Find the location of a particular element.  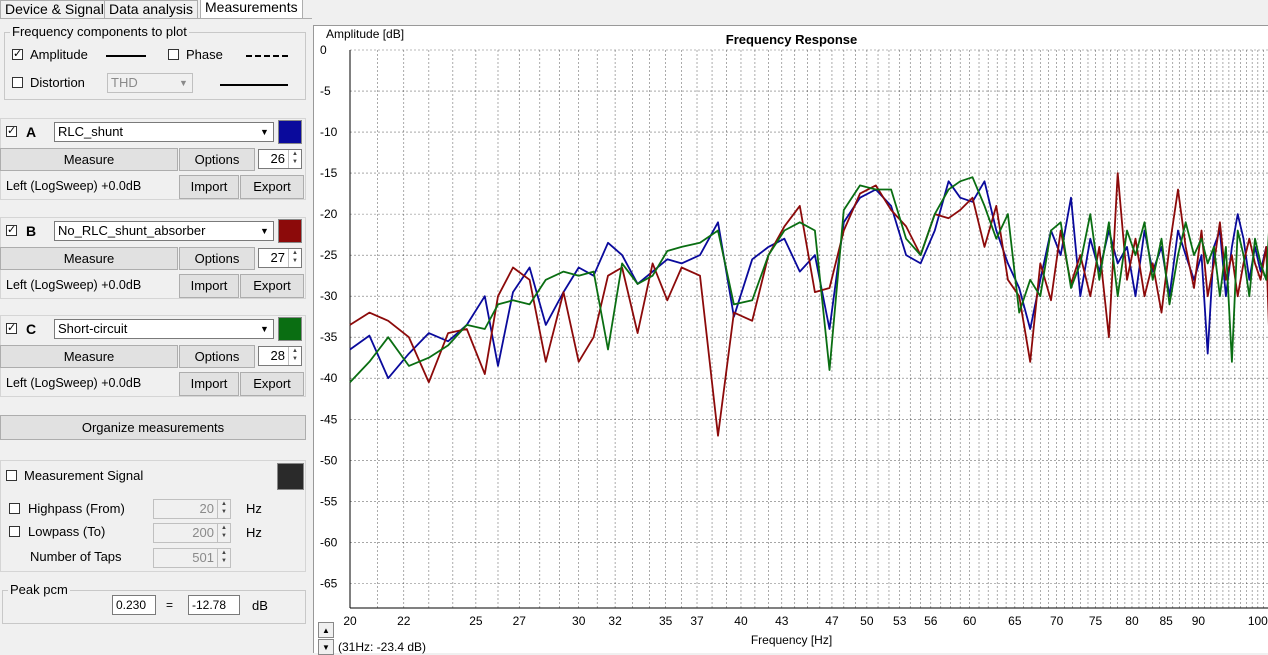

measurement-c-stepper-value: 28 is located at coordinates (277, 355).